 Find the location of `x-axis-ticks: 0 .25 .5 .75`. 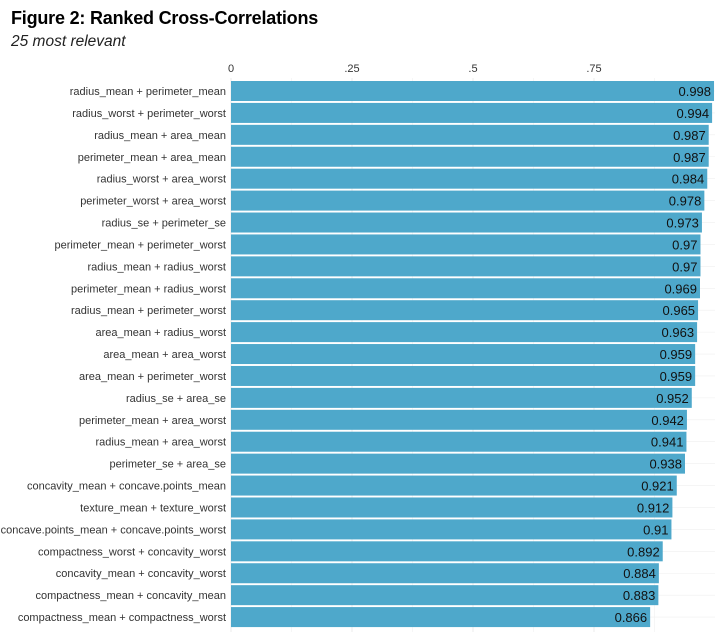

x-axis-ticks: 0 .25 .5 .75 is located at coordinates (415, 69).